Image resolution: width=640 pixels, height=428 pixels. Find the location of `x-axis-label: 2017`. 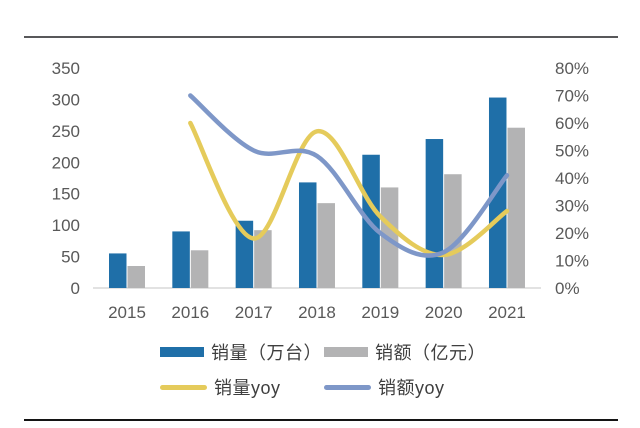

x-axis-label: 2017 is located at coordinates (254, 312).